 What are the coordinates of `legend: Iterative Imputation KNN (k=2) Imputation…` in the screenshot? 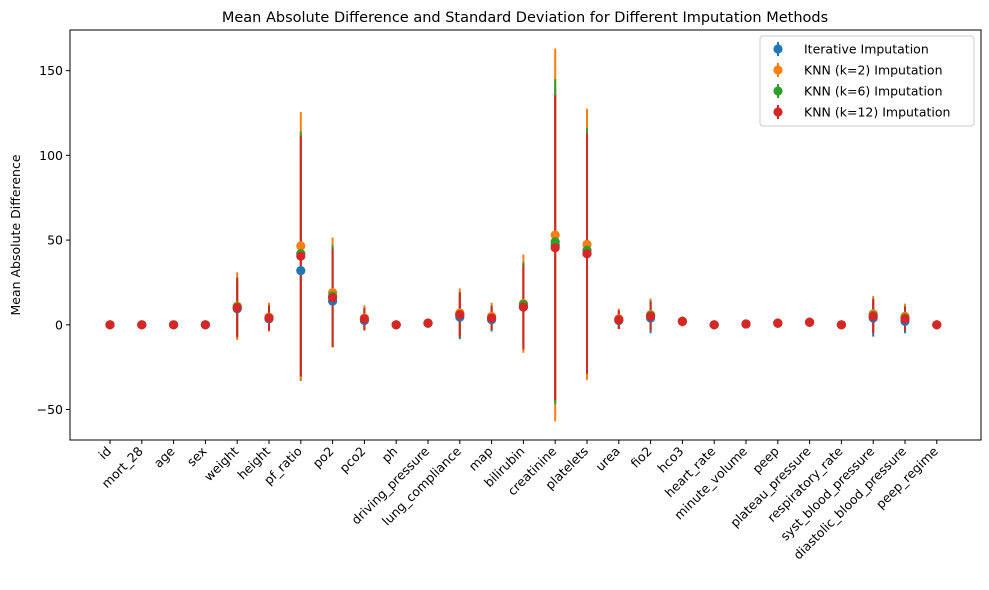 It's located at (867, 81).